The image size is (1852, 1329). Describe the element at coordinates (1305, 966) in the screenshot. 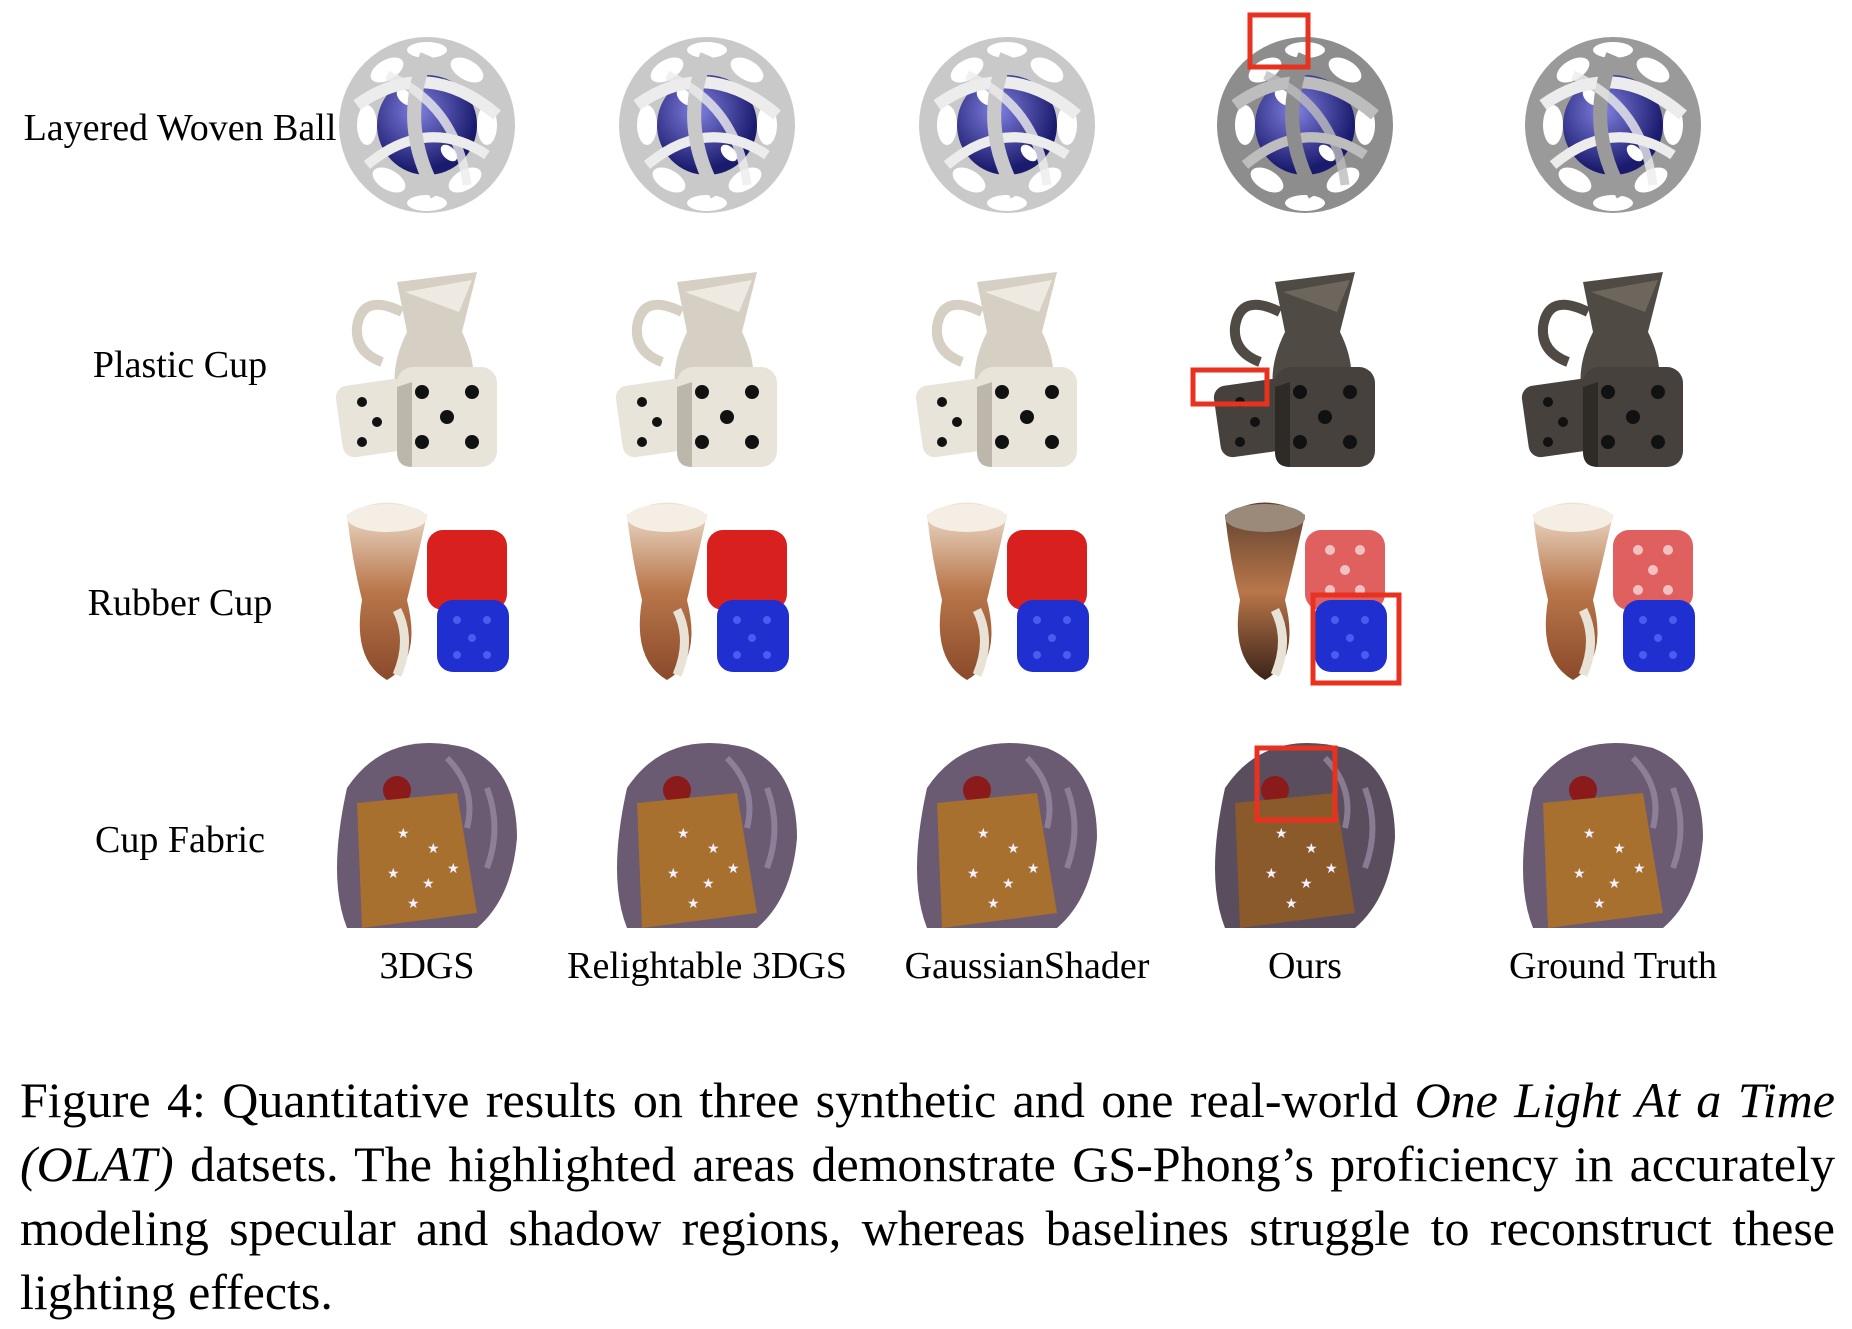

I see `column-label-ours: Ours` at that location.